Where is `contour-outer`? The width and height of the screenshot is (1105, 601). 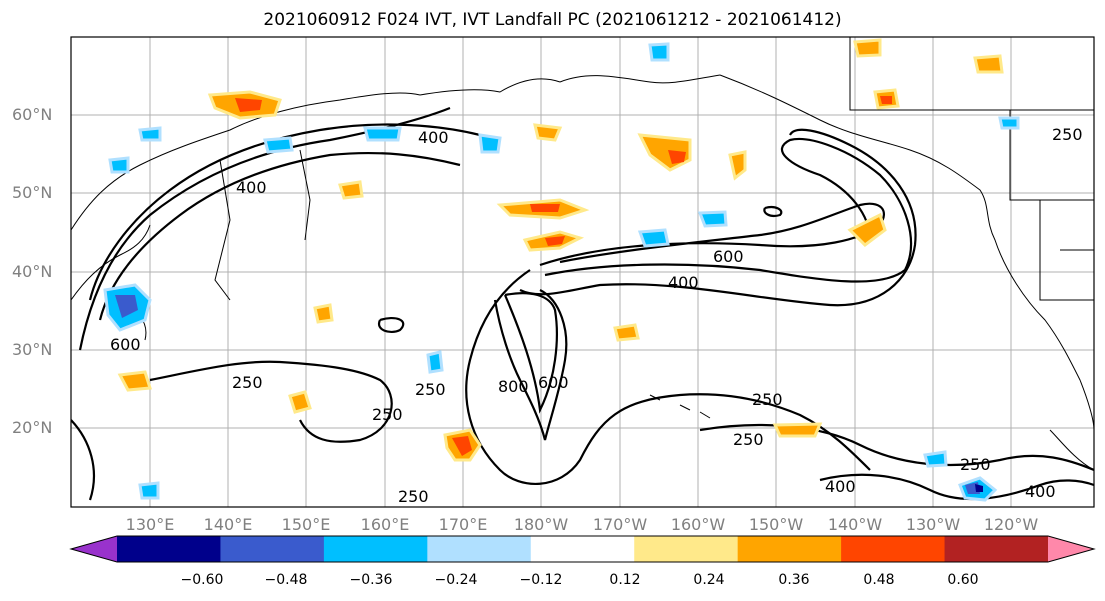 contour-outer is located at coordinates (718, 217).